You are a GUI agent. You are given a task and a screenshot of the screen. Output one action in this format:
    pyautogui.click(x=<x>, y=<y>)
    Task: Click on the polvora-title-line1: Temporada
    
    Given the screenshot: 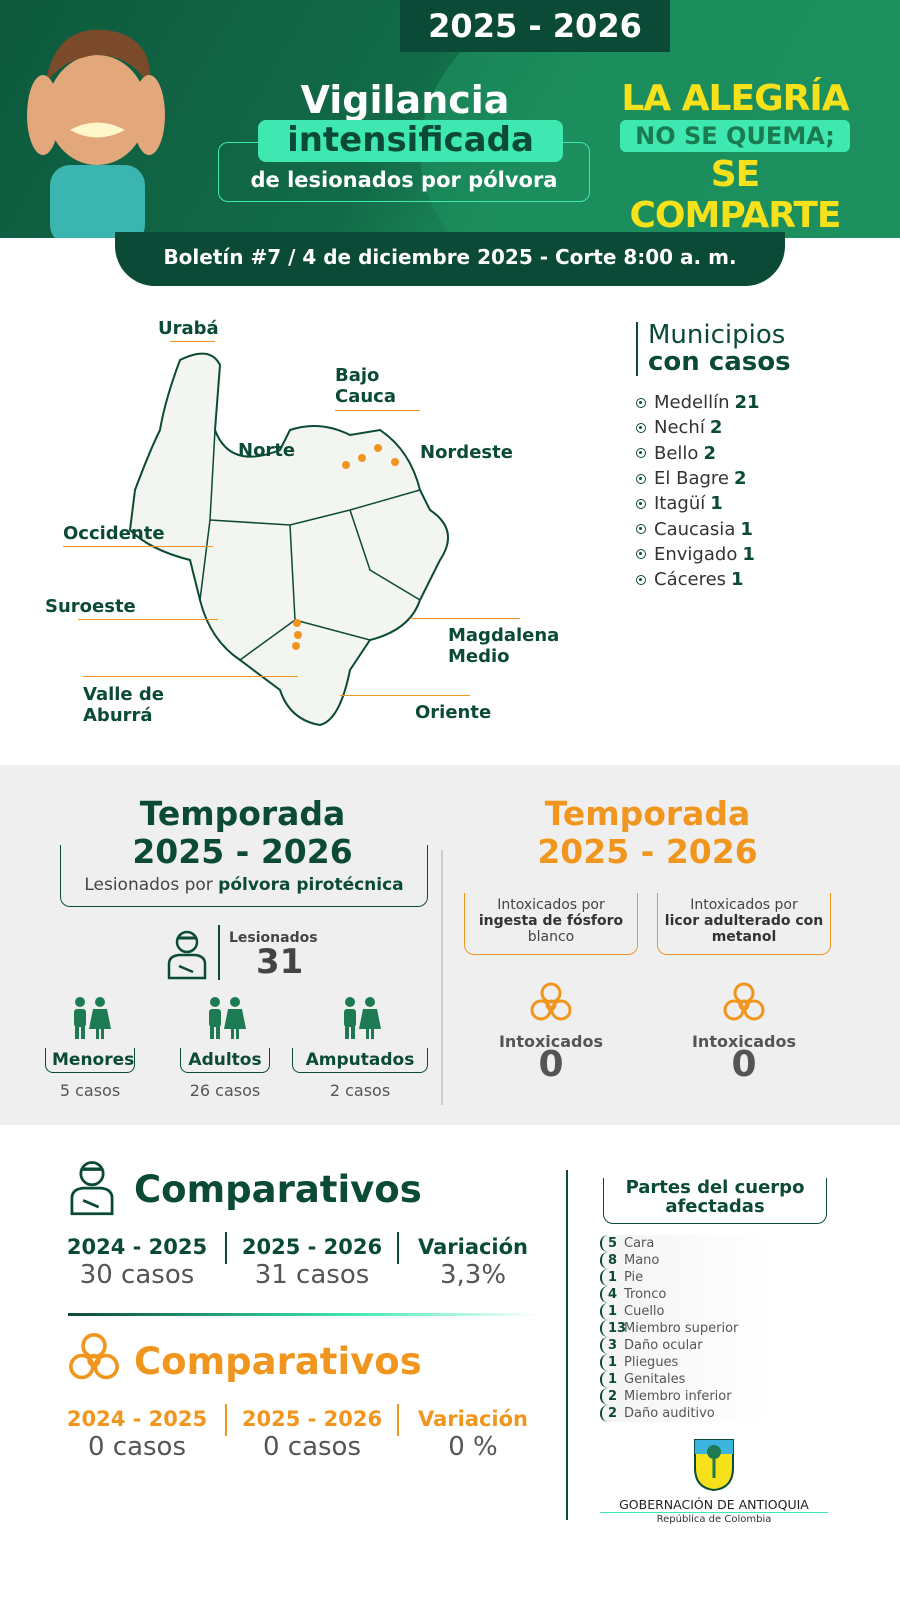 What is the action you would take?
    pyautogui.click(x=242, y=813)
    